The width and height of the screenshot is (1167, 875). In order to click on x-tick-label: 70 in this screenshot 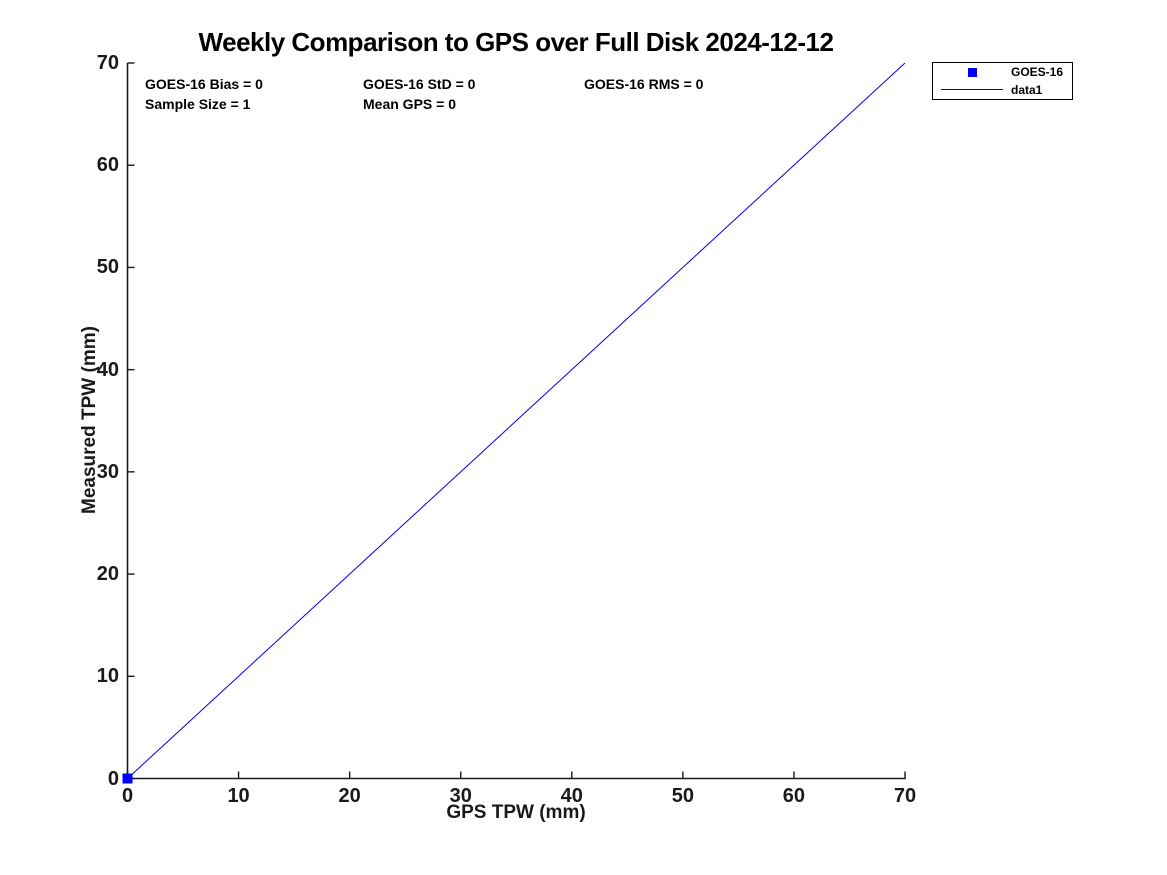, I will do `click(905, 796)`.